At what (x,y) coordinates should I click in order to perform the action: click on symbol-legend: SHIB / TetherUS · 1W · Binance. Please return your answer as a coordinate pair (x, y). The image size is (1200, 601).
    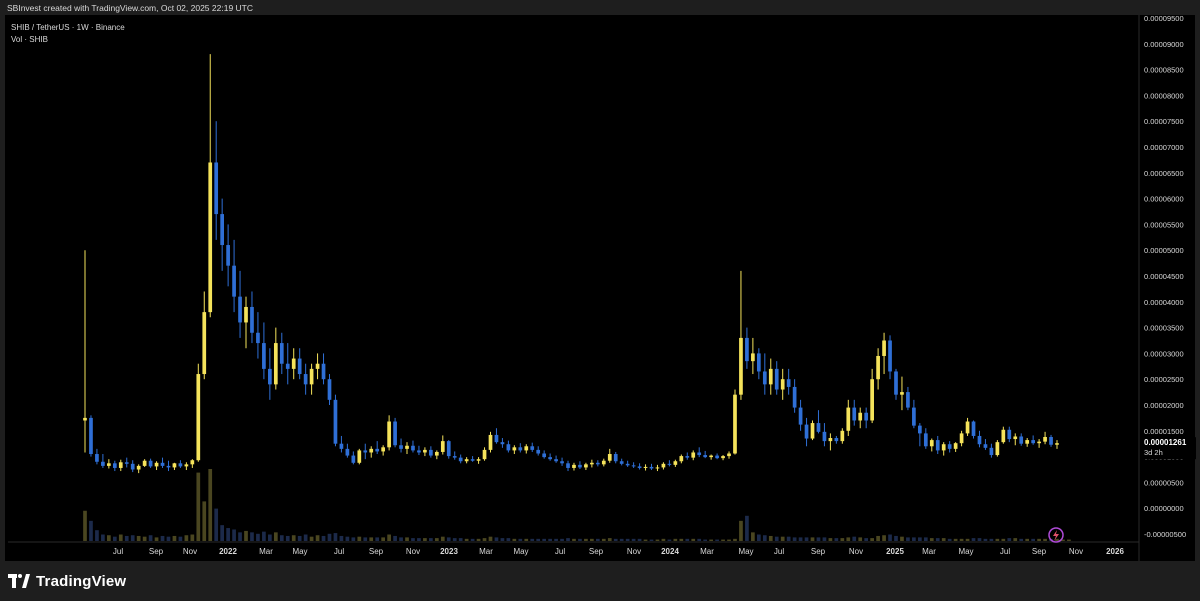
    Looking at the image, I should click on (68, 27).